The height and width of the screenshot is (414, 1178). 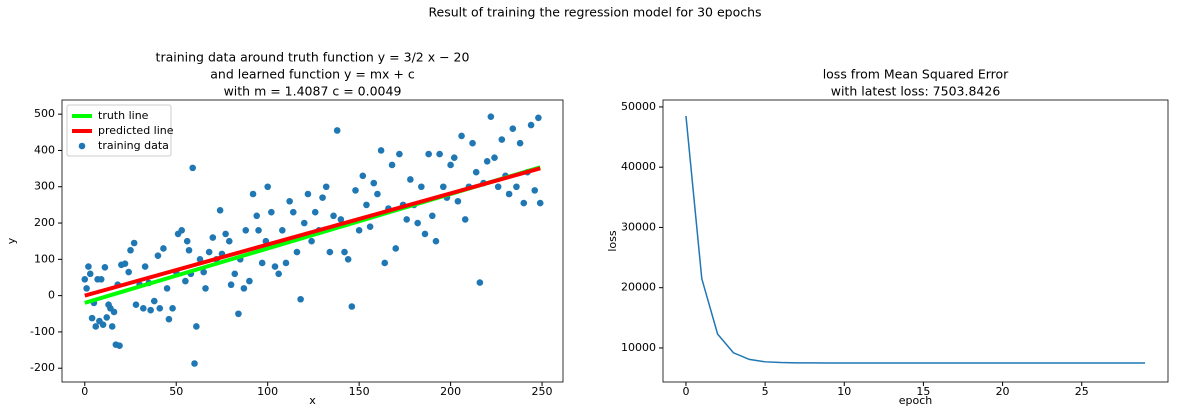 What do you see at coordinates (638, 106) in the screenshot?
I see `y-tick-label: 50000` at bounding box center [638, 106].